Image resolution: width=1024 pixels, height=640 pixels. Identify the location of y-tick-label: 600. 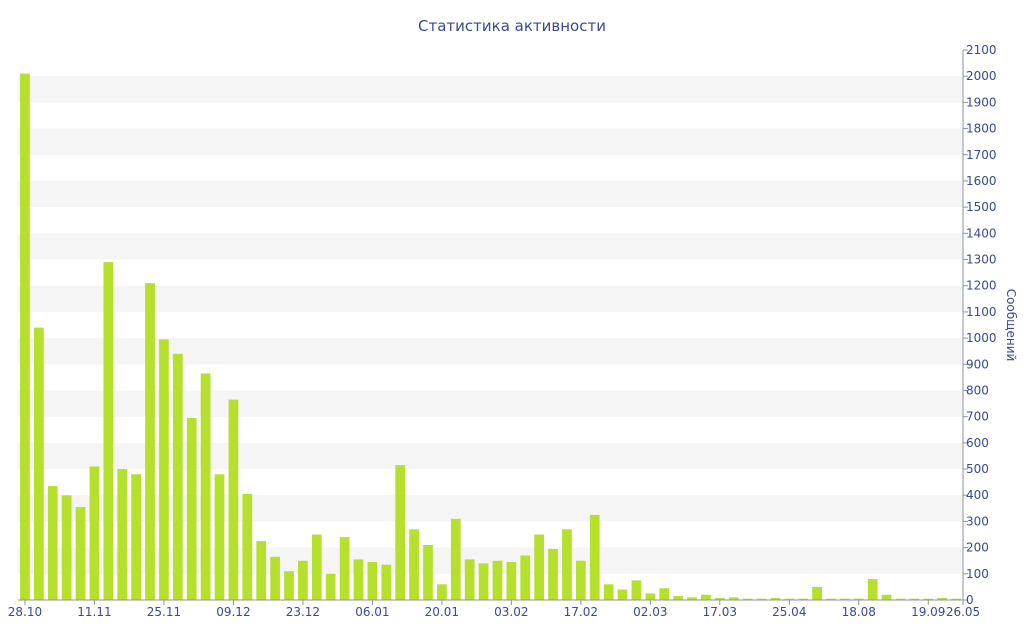
(977, 443).